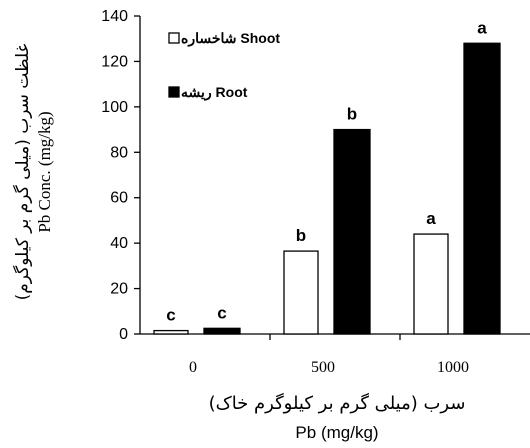 The image size is (530, 448). I want to click on y-tick-label: 140, so click(114, 16).